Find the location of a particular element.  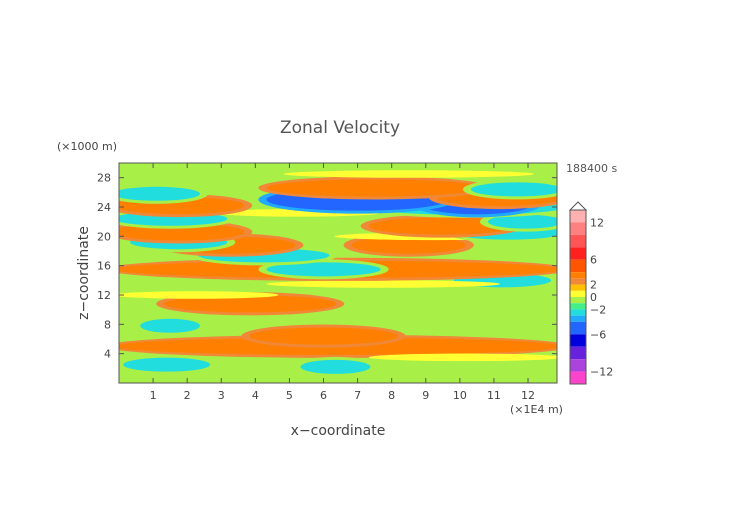

x-tick-label: 2 is located at coordinates (187, 395).